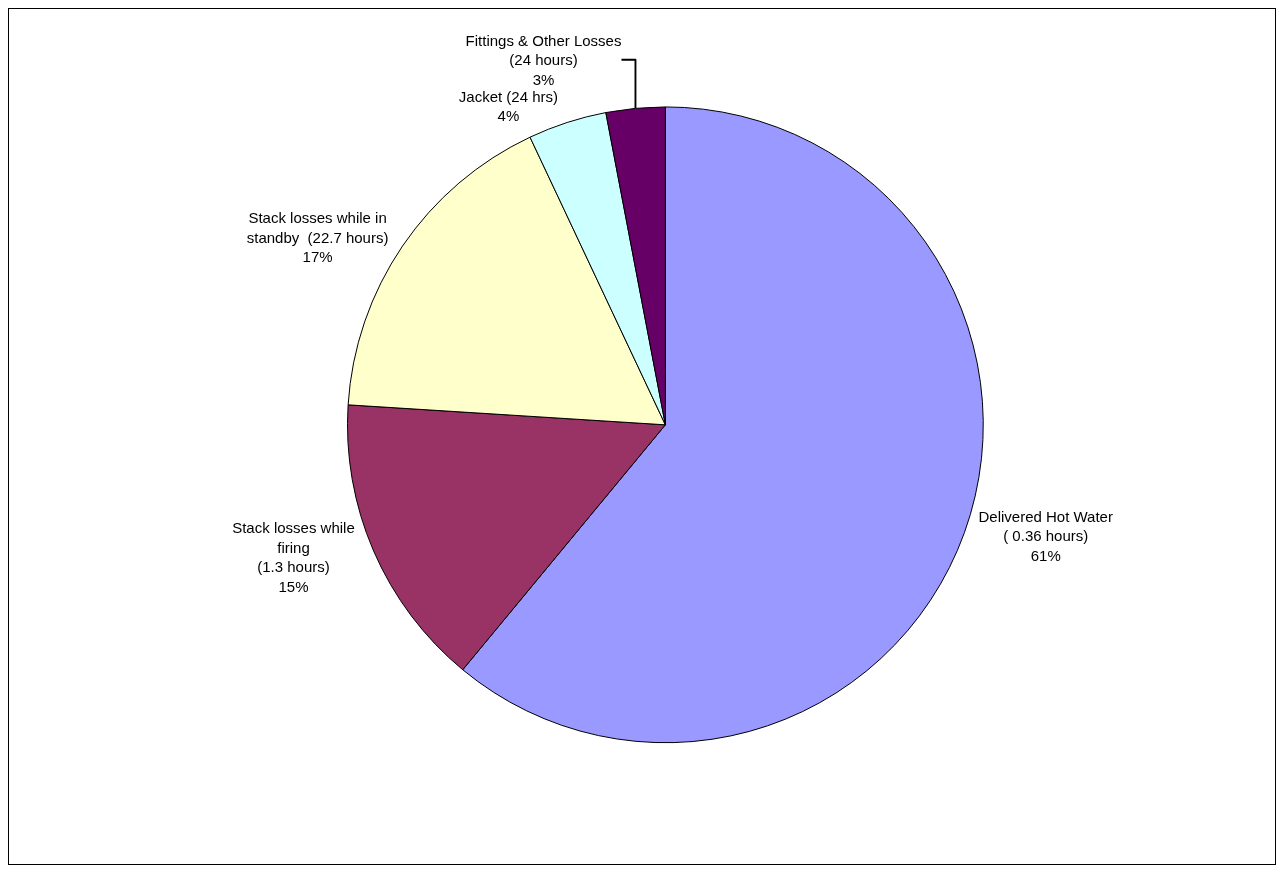 This screenshot has height=875, width=1287. I want to click on data-label: 3%, so click(543, 79).